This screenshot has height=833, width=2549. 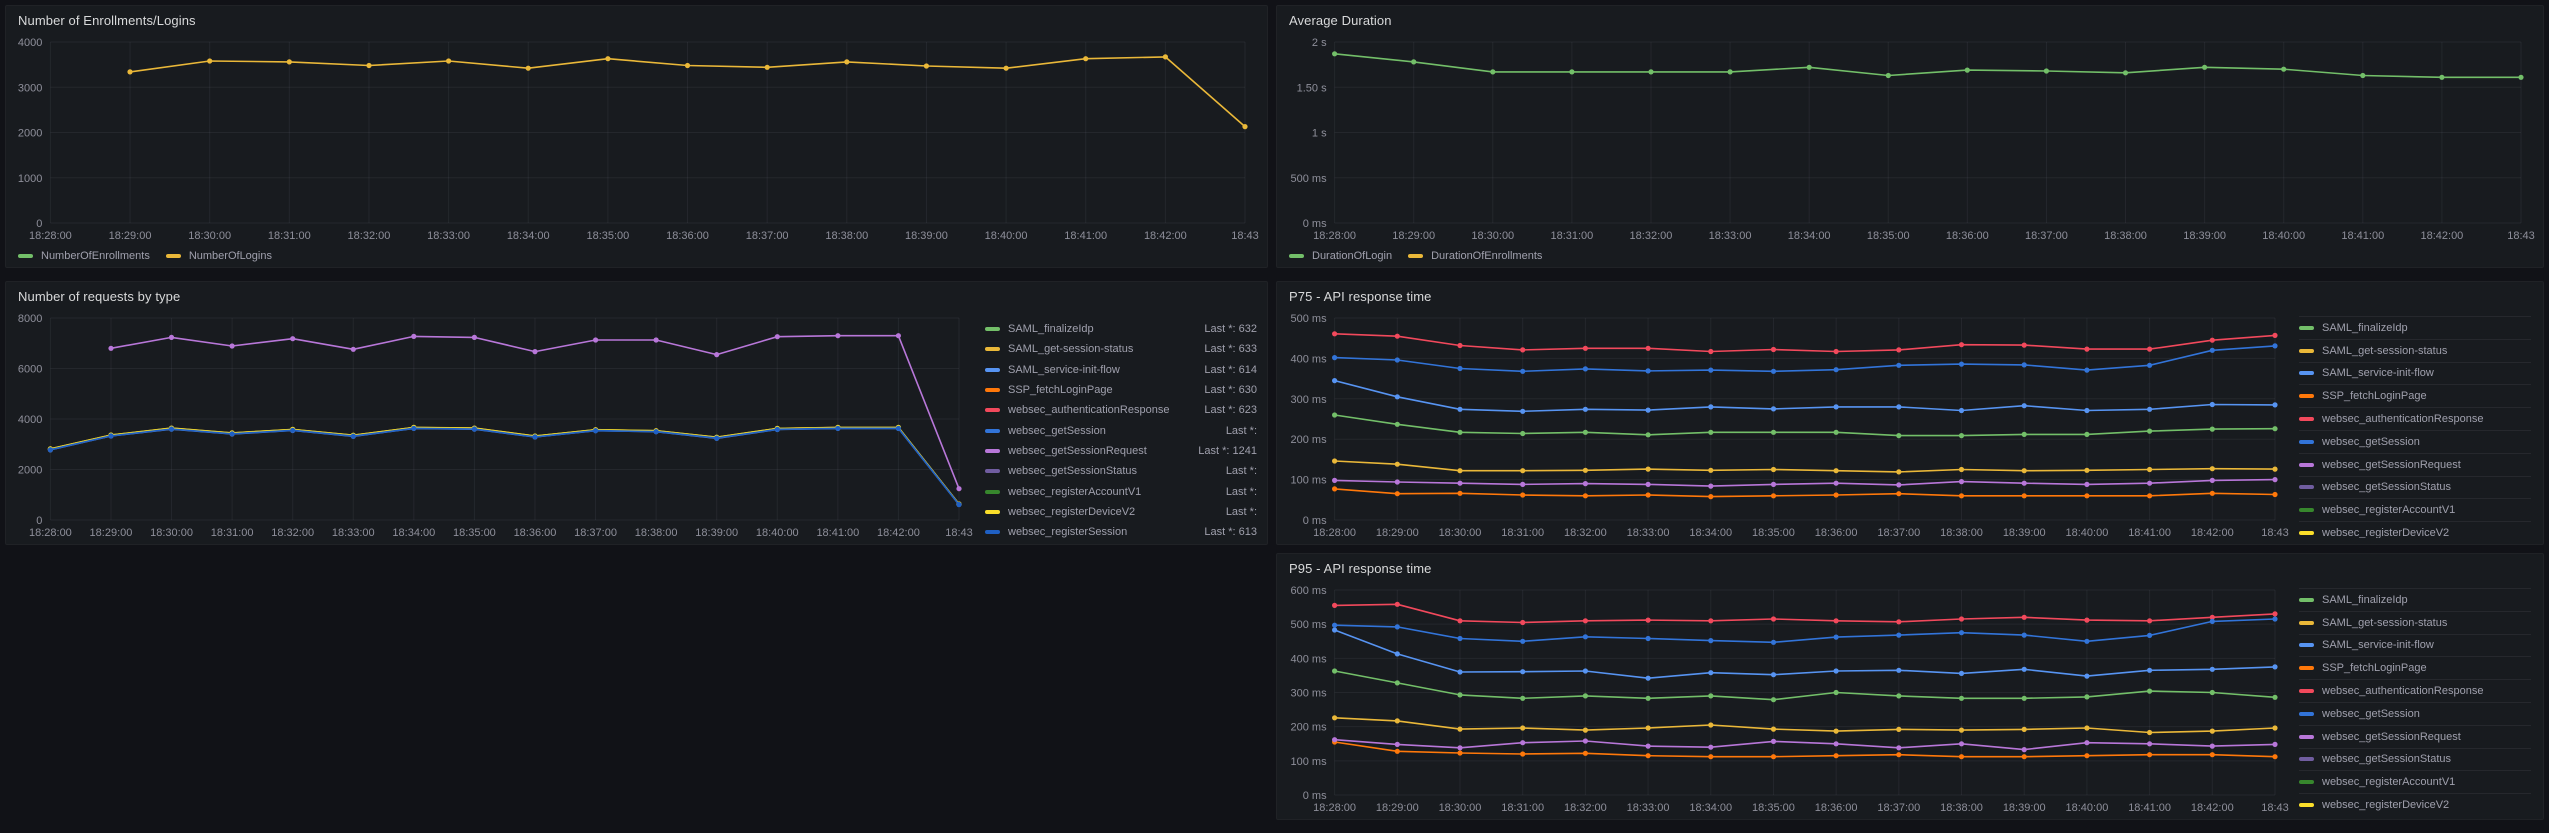 What do you see at coordinates (2378, 373) in the screenshot?
I see `series-label: SAML_service-init-flow` at bounding box center [2378, 373].